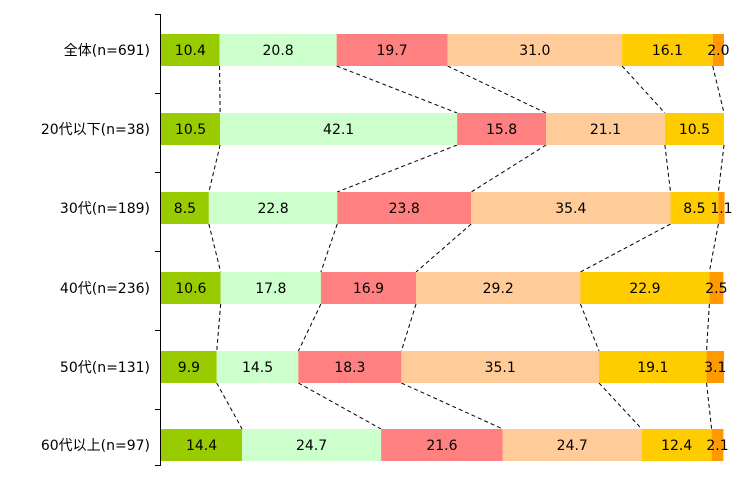 Image resolution: width=738 pixels, height=481 pixels. I want to click on data-label: 18.3, so click(349, 368).